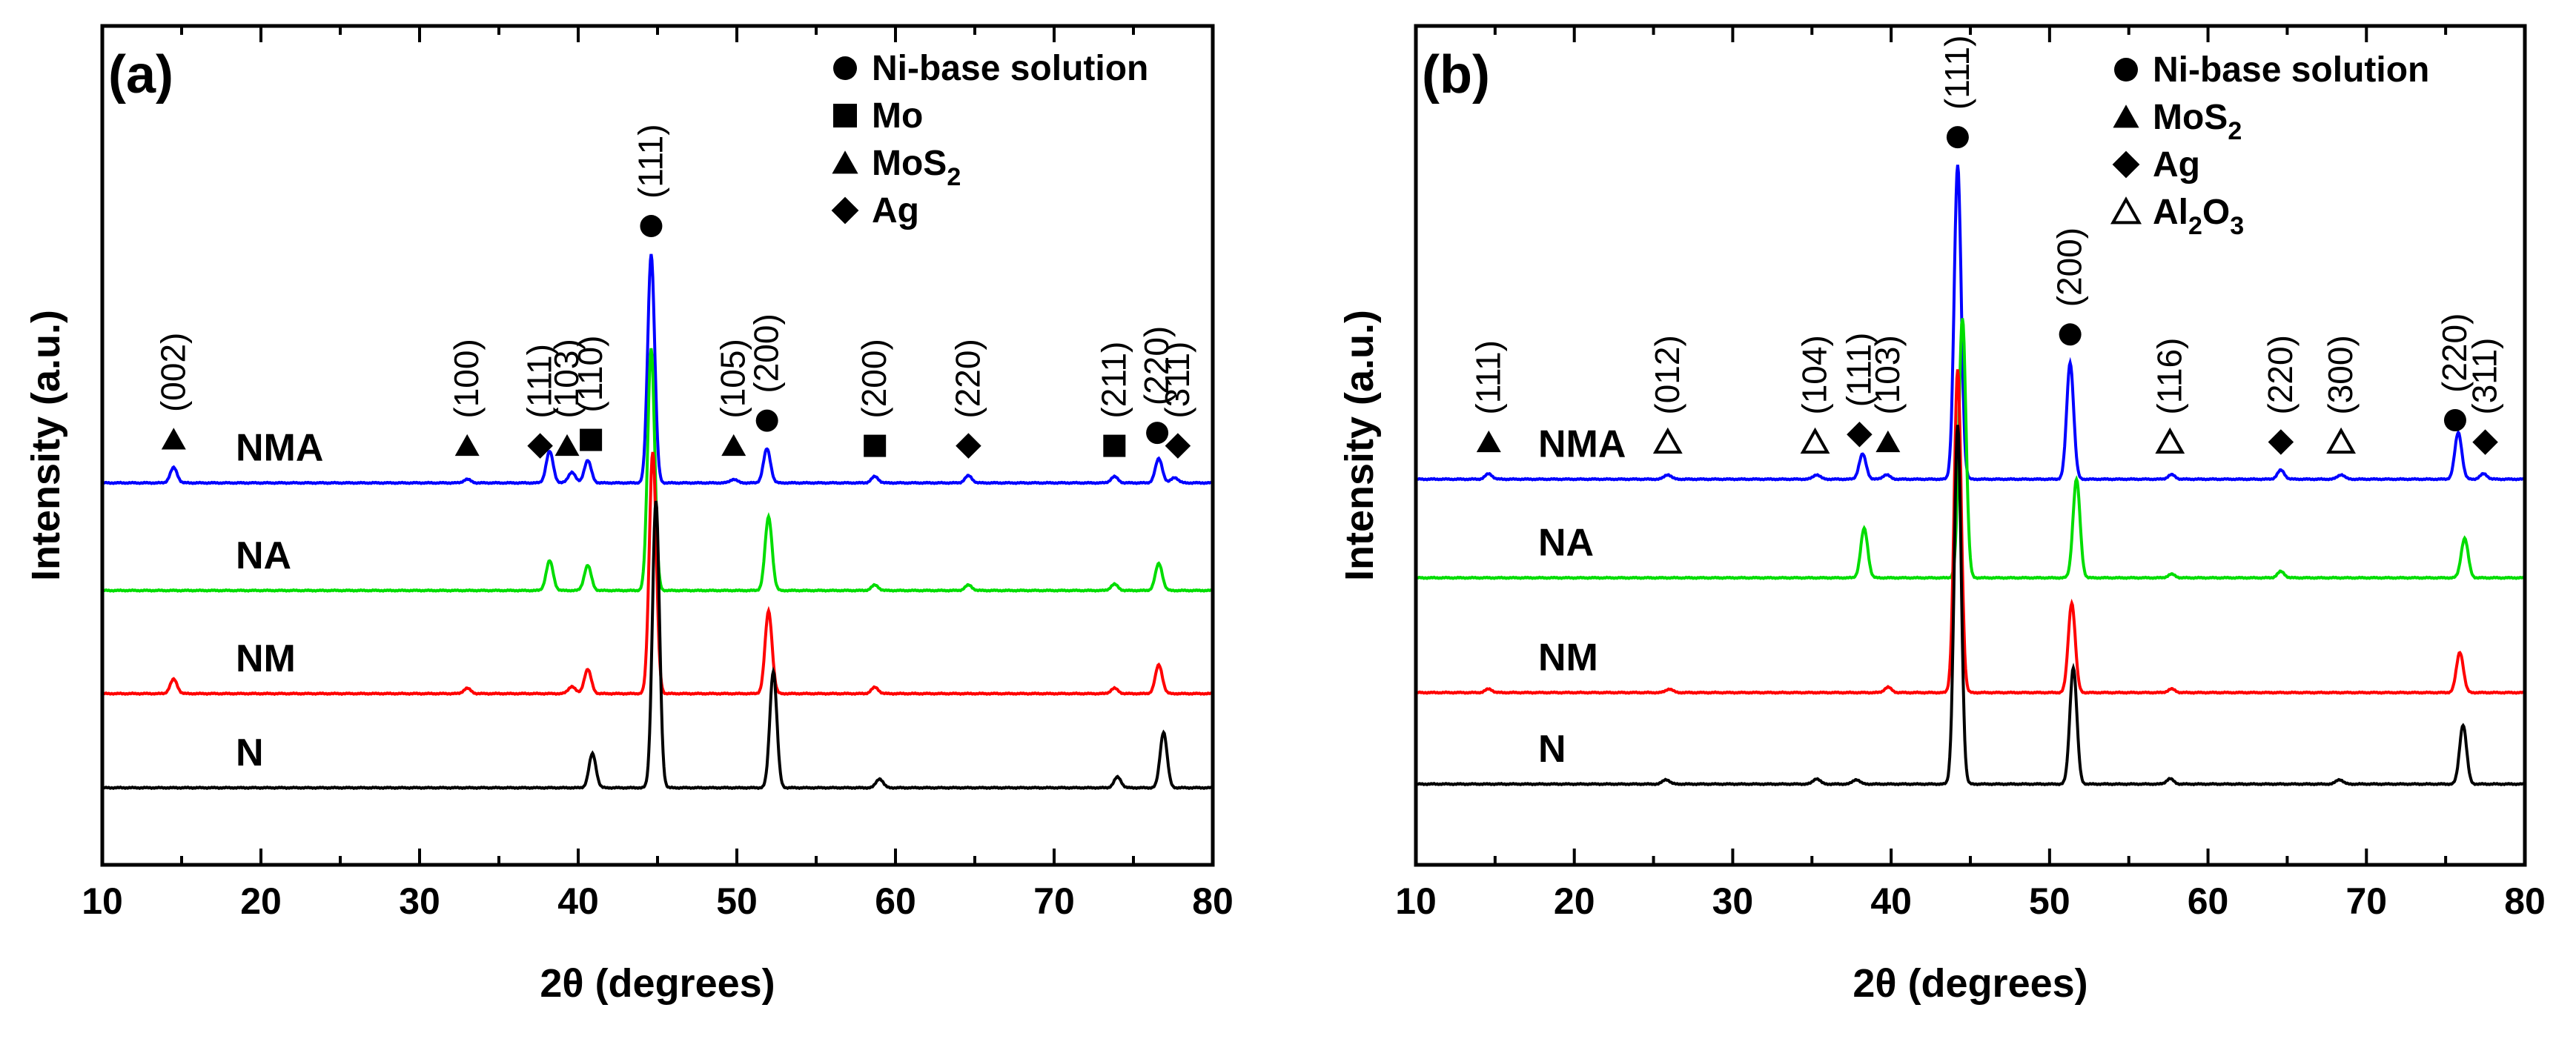 The image size is (2576, 1039). Describe the element at coordinates (1113, 380) in the screenshot. I see `peak-index-label: (211)` at that location.